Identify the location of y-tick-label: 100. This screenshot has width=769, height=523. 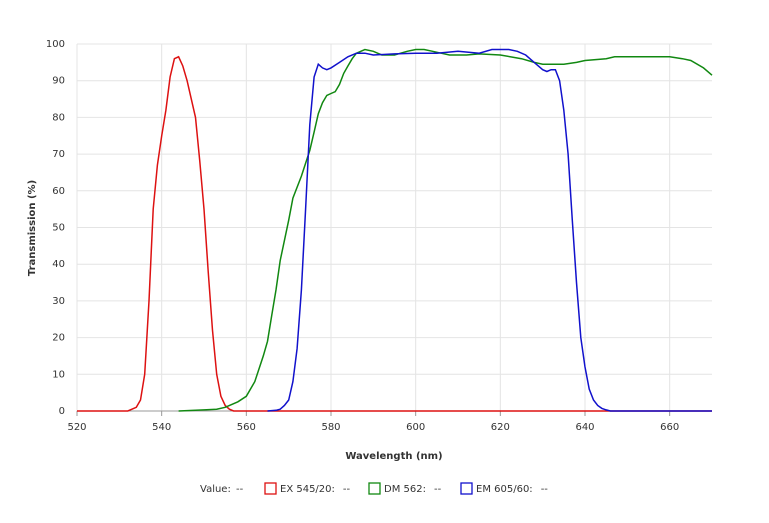
(55, 44).